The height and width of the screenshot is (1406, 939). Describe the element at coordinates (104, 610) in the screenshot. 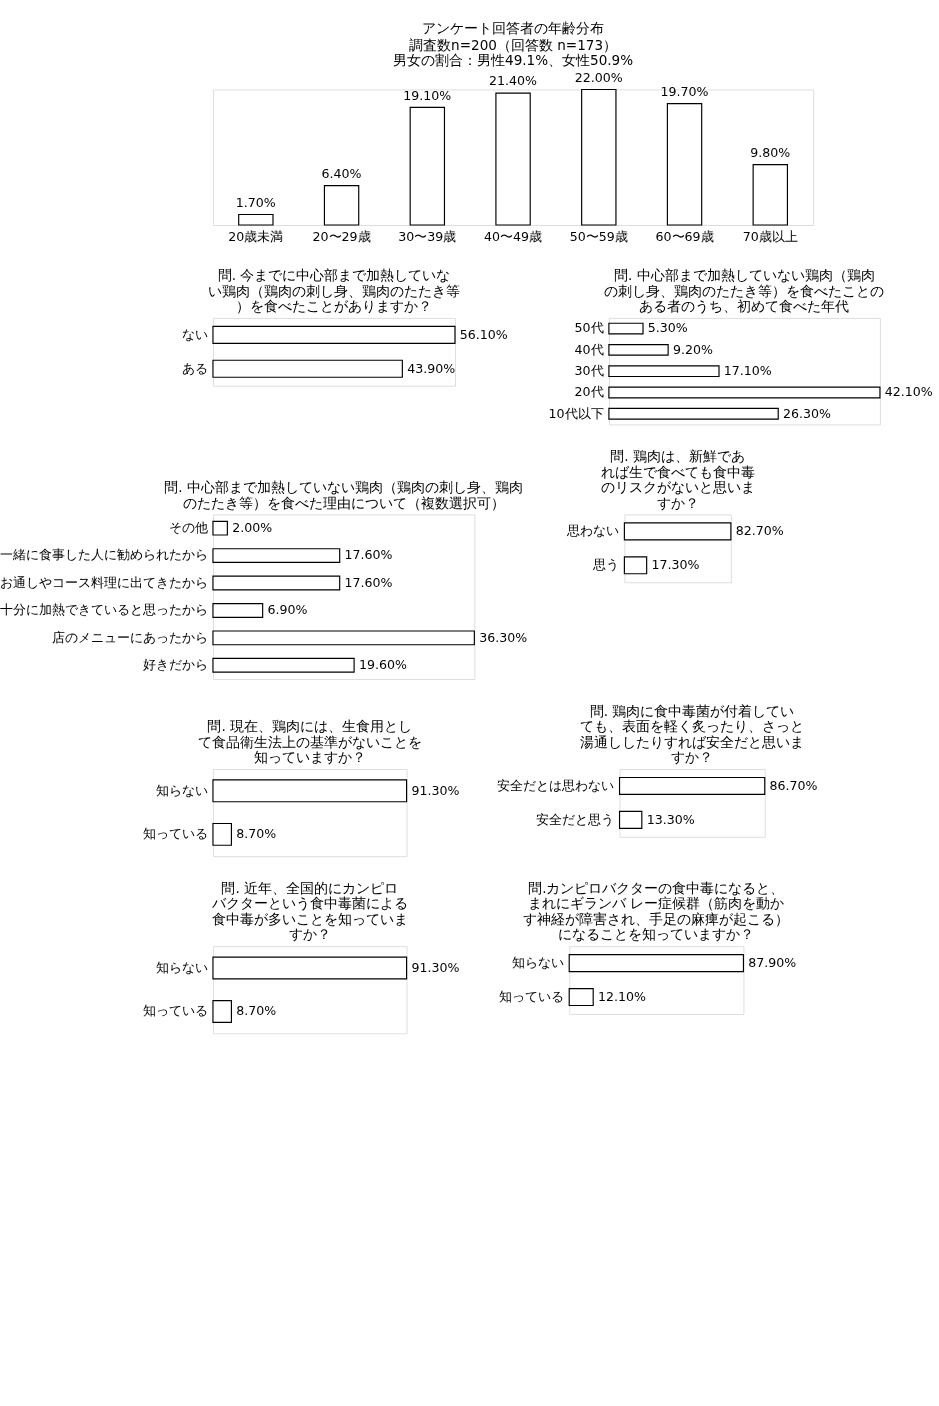

I see `y-tick-label: 十分に加熱できていると思ったから` at that location.